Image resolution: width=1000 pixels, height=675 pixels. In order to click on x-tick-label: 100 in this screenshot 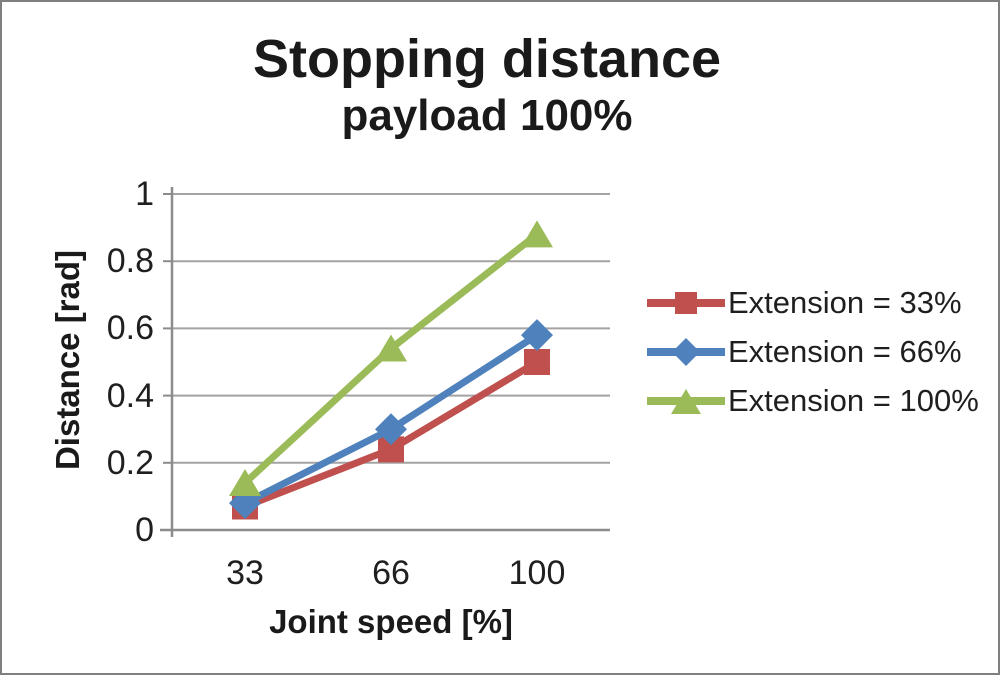, I will do `click(537, 573)`.